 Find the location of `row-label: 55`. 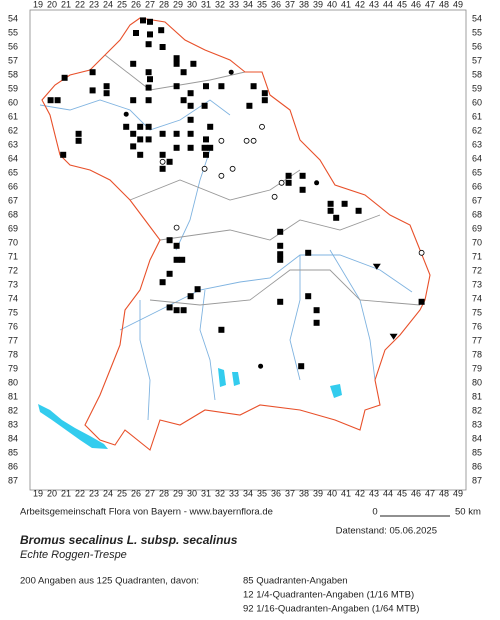

row-label: 55 is located at coordinates (13, 32).